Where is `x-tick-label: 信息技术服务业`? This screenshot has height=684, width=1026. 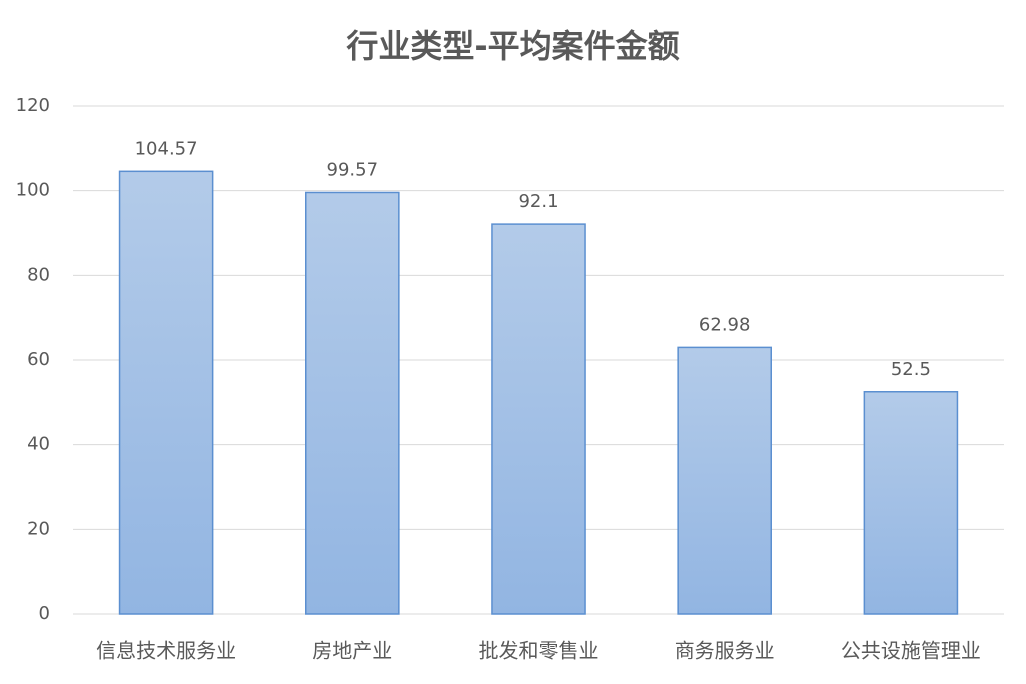 x-tick-label: 信息技术服务业 is located at coordinates (166, 651).